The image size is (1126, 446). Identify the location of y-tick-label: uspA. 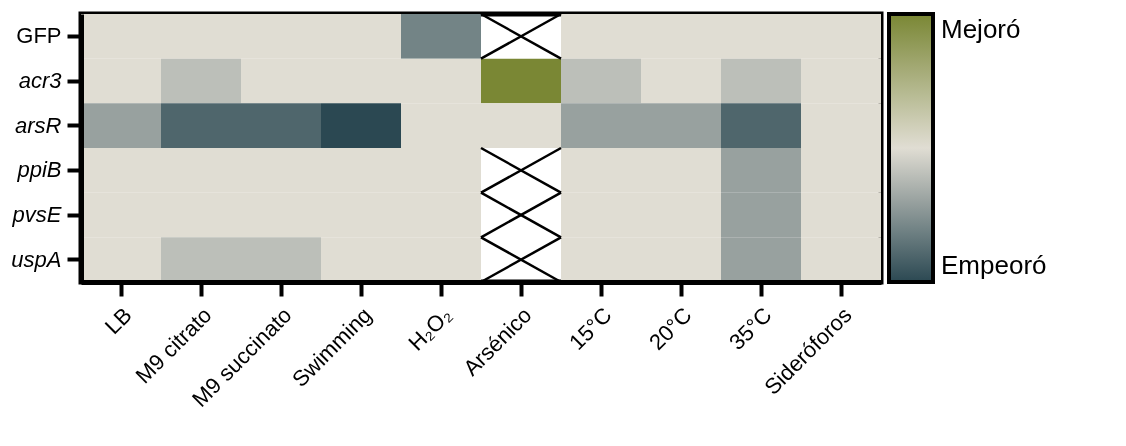
(36, 259).